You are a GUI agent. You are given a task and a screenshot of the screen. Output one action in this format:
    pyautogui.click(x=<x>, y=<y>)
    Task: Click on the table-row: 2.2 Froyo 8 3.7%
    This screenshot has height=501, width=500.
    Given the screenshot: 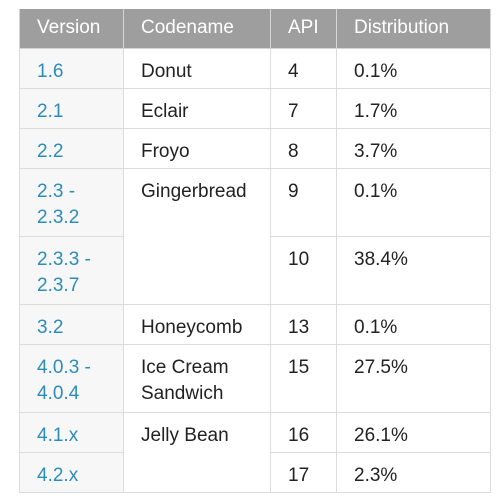 What is the action you would take?
    pyautogui.click(x=255, y=148)
    